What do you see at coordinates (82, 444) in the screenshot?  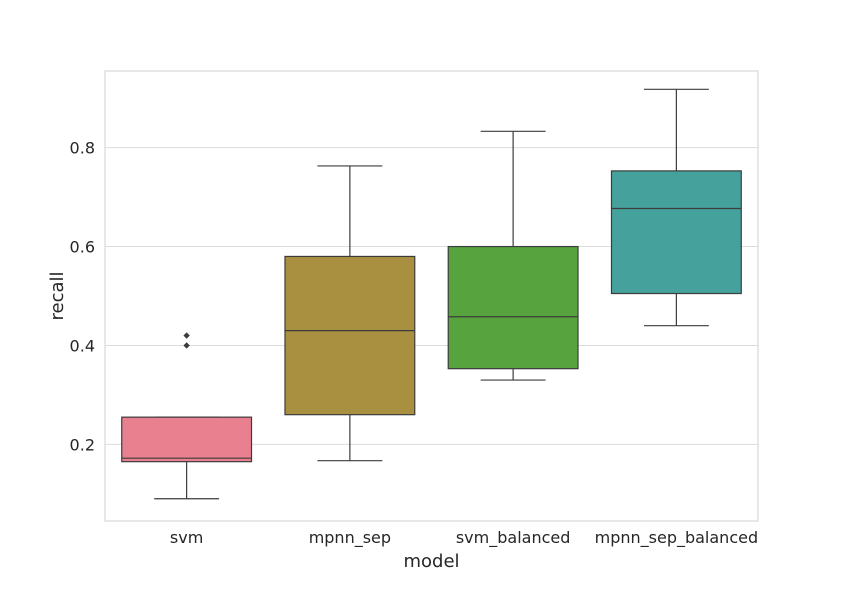 I see `y-tick-label: 0.2` at bounding box center [82, 444].